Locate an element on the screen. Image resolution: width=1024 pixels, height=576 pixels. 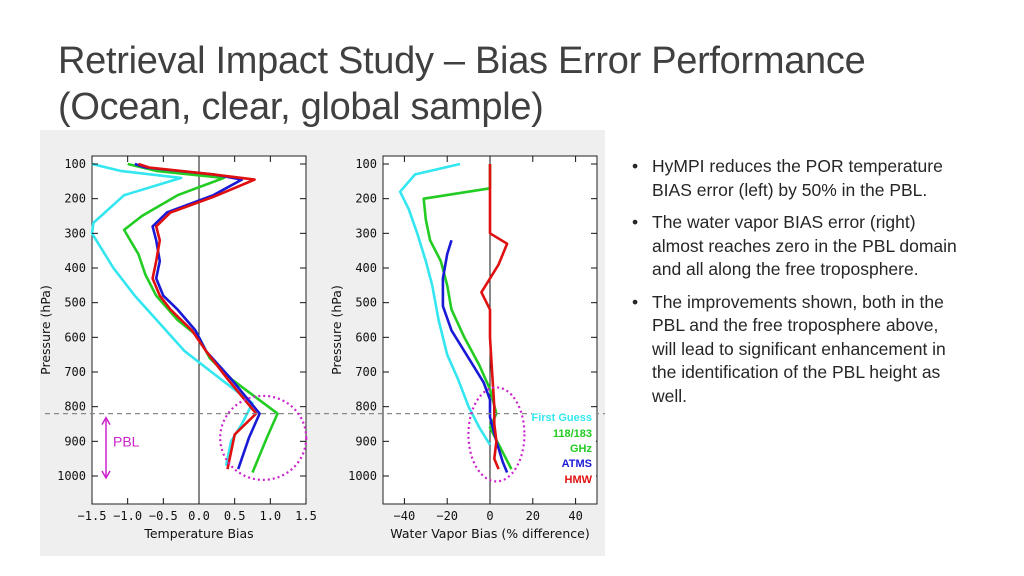
pbl-annotations: PBL is located at coordinates (325, 434).